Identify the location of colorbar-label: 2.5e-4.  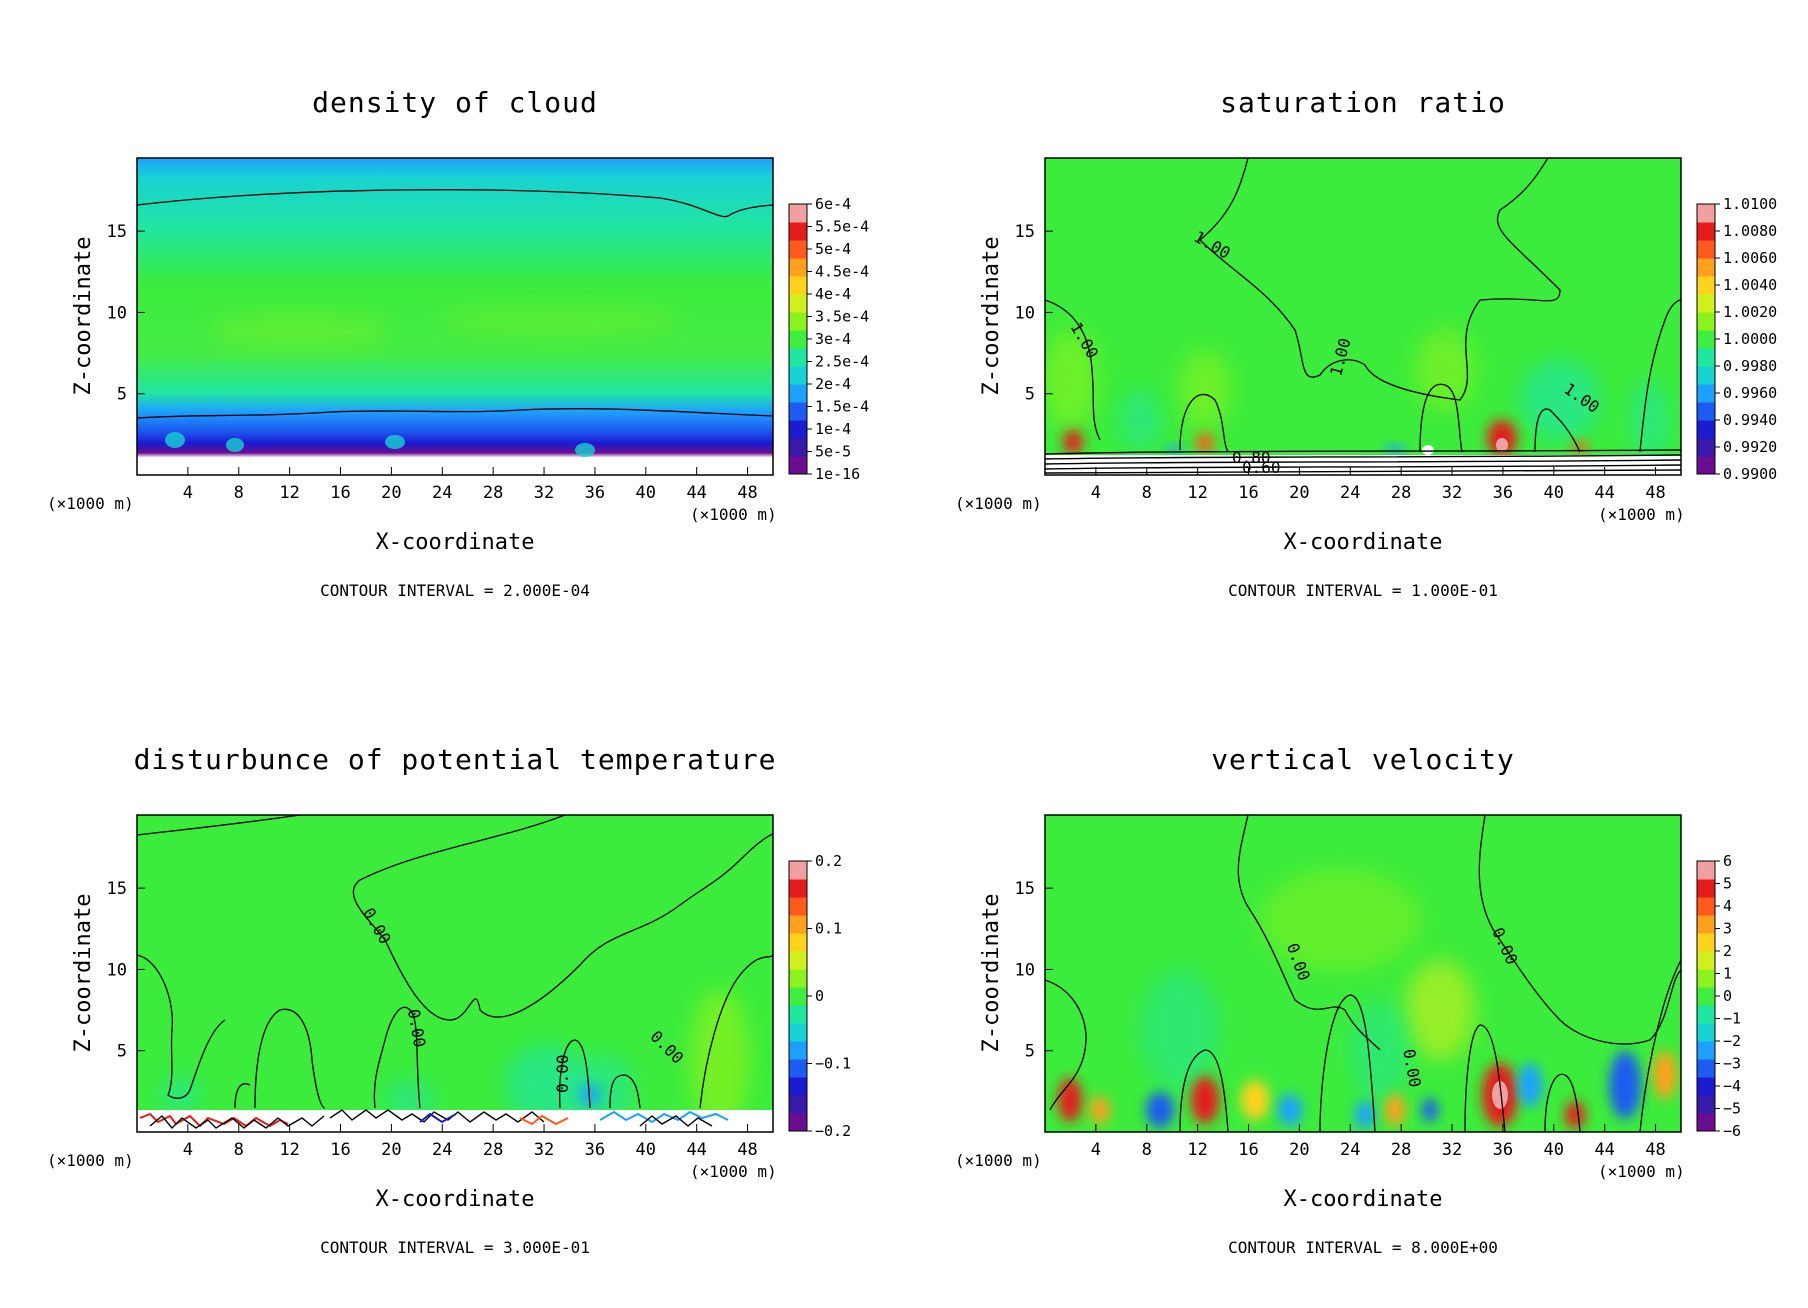
(842, 362).